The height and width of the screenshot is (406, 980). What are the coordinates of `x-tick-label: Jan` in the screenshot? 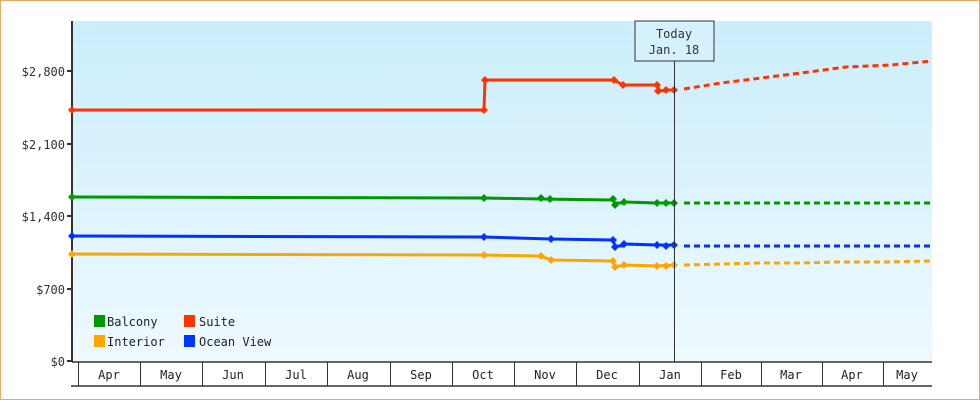 It's located at (670, 375).